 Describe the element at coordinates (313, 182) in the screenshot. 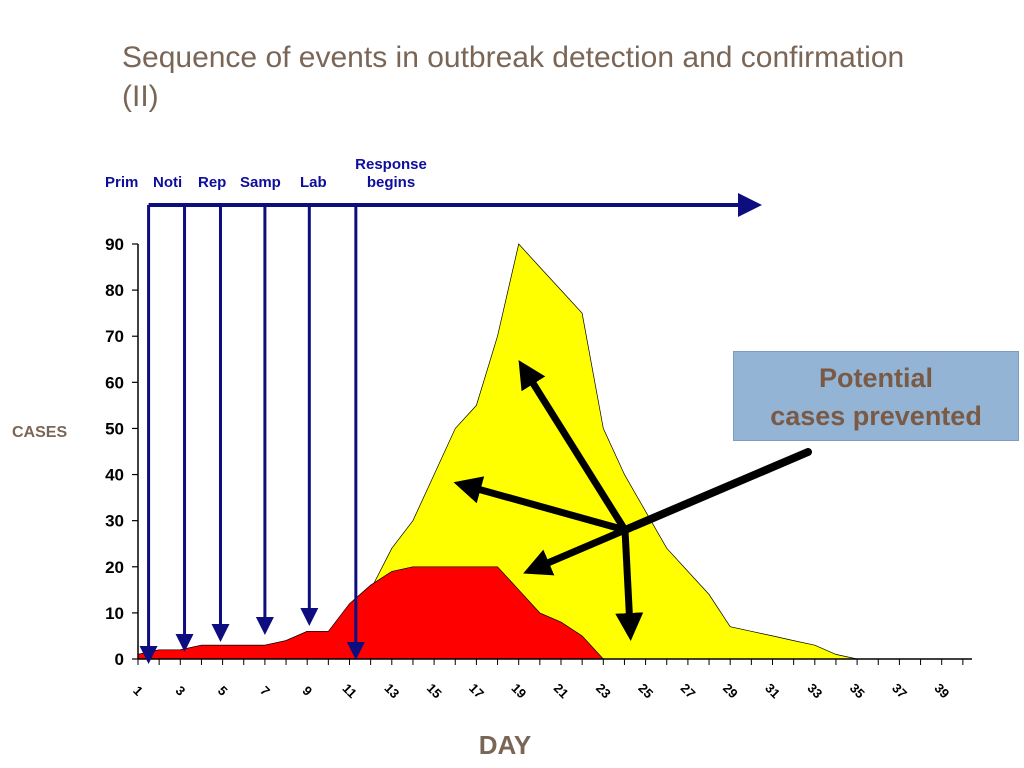

I see `stage-label: Lab` at that location.